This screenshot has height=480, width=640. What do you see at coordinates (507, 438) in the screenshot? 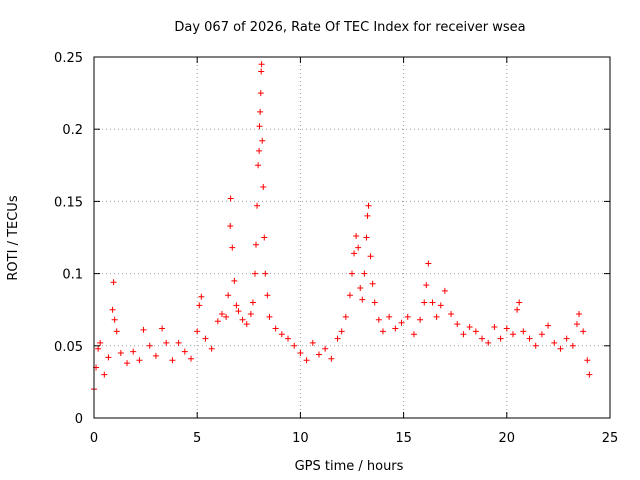
I see `x-tick-label: 20` at bounding box center [507, 438].